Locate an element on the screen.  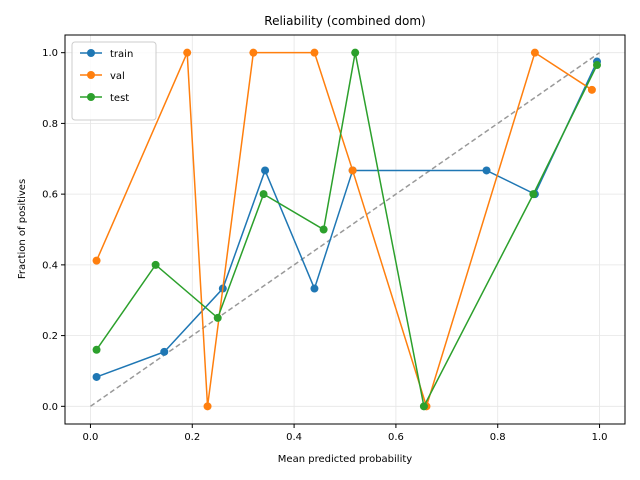
y-tick-label: 0.4 is located at coordinates (50, 265).